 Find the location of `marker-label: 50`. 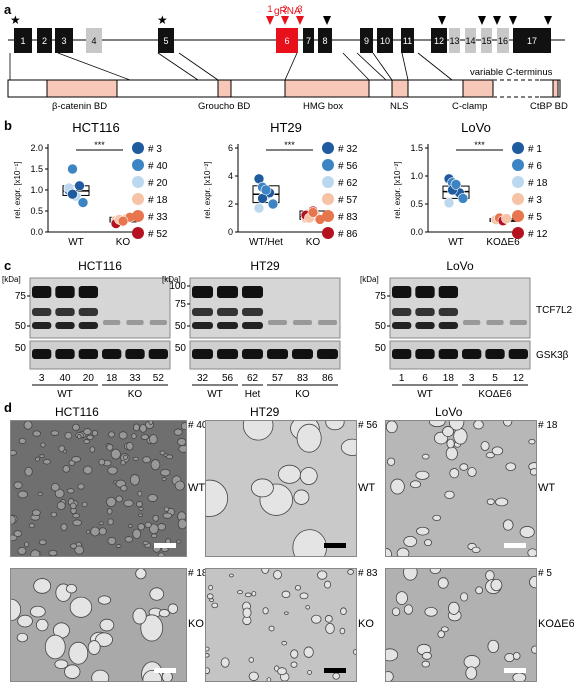

marker-label: 50 is located at coordinates (181, 348).